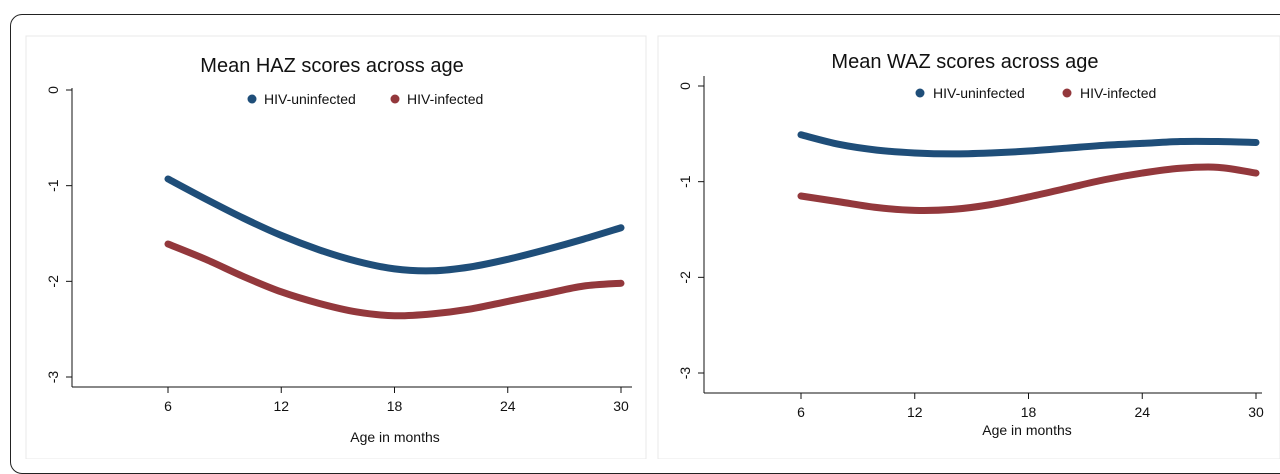 This screenshot has width=1280, height=474. What do you see at coordinates (331, 66) in the screenshot?
I see `chart-title: Mean HAZ scores across age` at bounding box center [331, 66].